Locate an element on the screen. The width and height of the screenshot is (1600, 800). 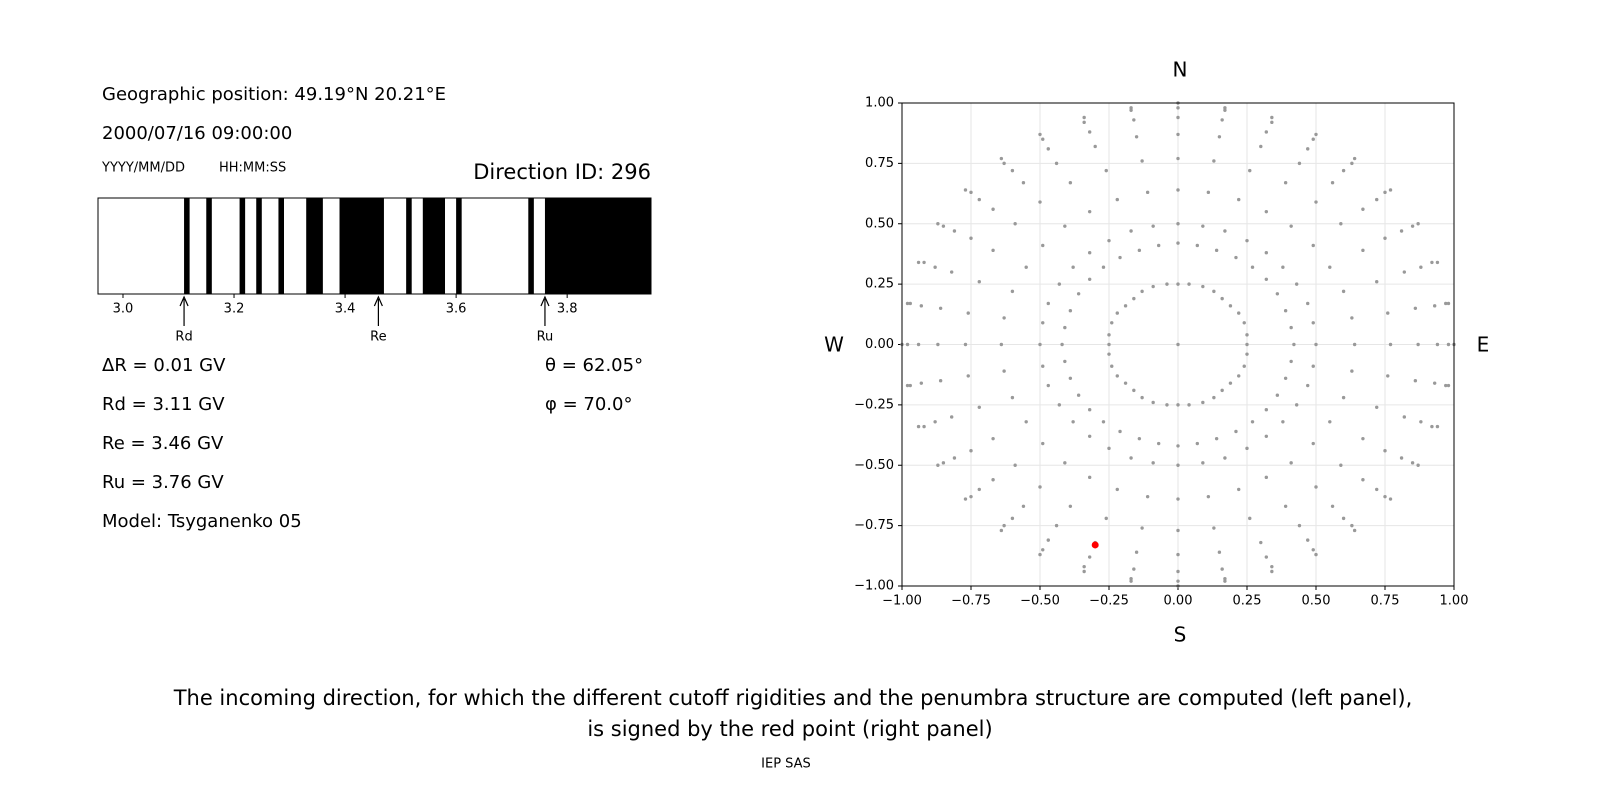
x-tick-label: 3.0 is located at coordinates (123, 309).